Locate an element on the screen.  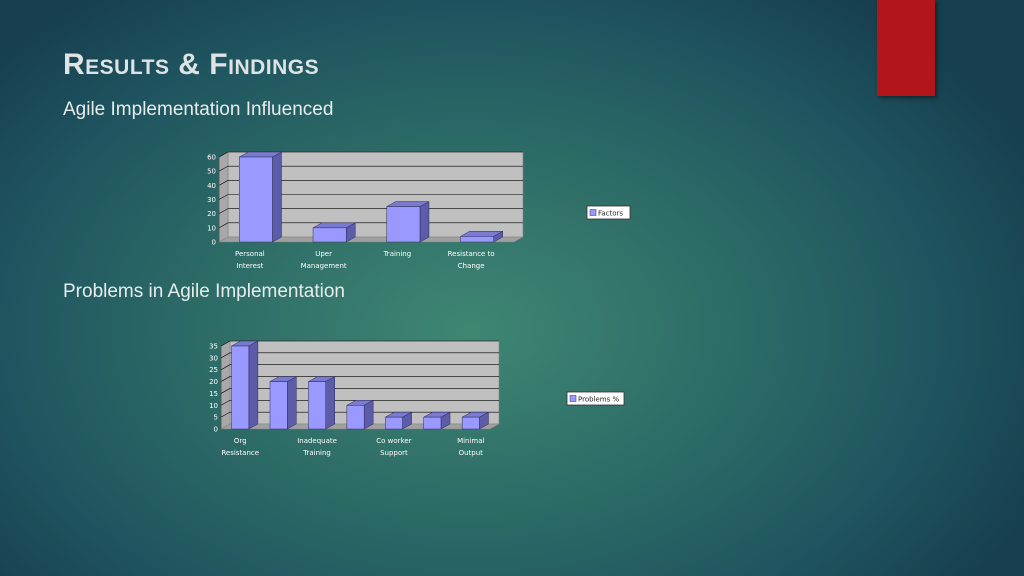
legend: Factors is located at coordinates (608, 212).